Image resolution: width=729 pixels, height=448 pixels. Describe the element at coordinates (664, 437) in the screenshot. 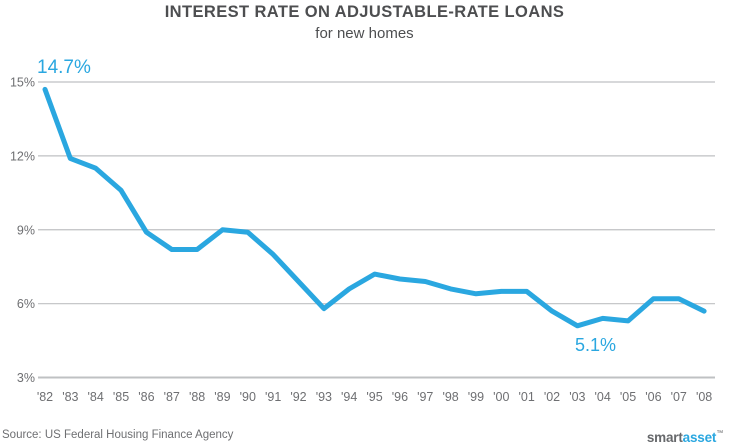

I see `logo-smart-text: smart` at that location.